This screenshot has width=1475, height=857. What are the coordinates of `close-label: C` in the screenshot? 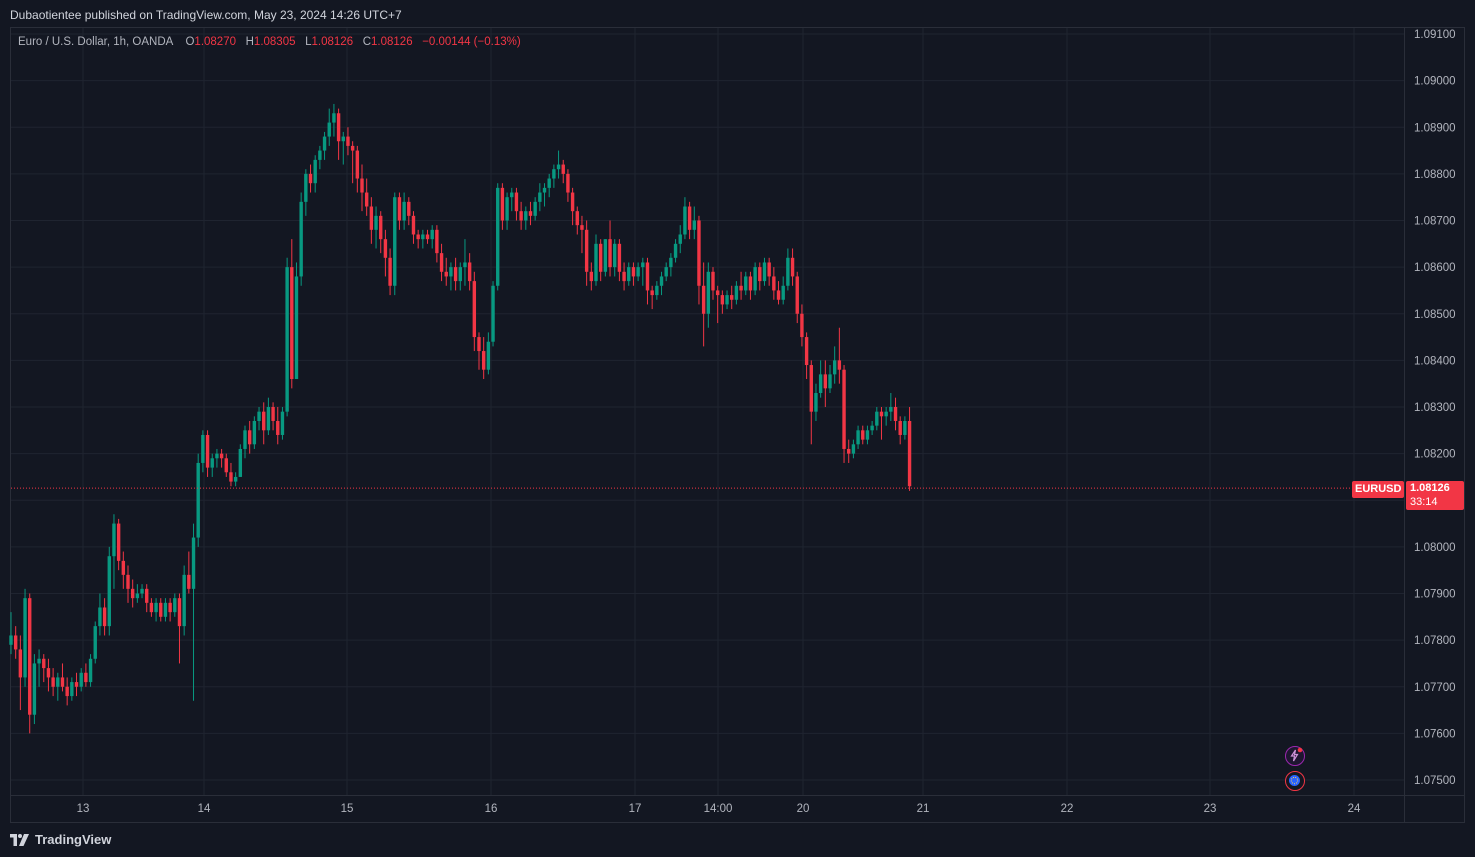 It's located at (367, 42).